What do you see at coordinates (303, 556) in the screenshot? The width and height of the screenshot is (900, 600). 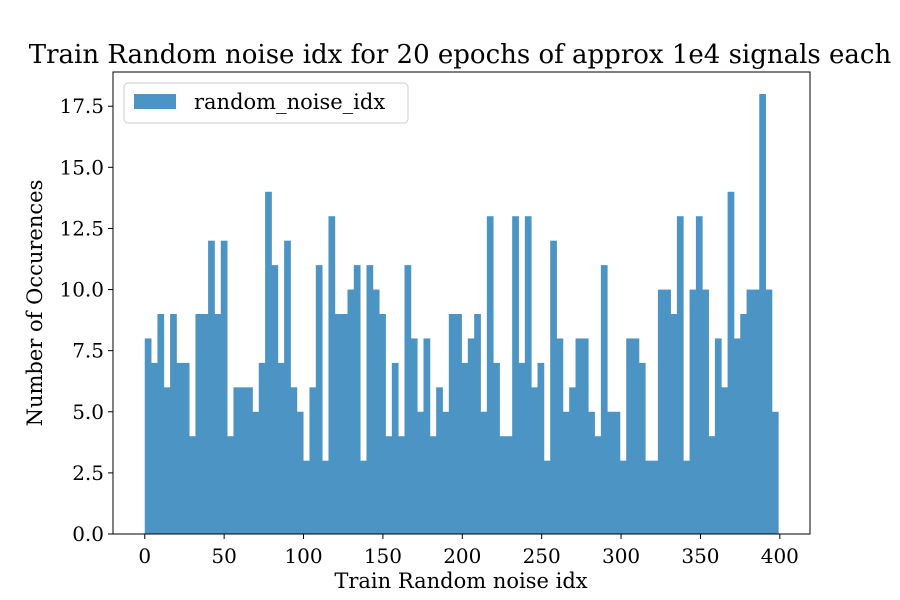 I see `x-tick-label: 100` at bounding box center [303, 556].